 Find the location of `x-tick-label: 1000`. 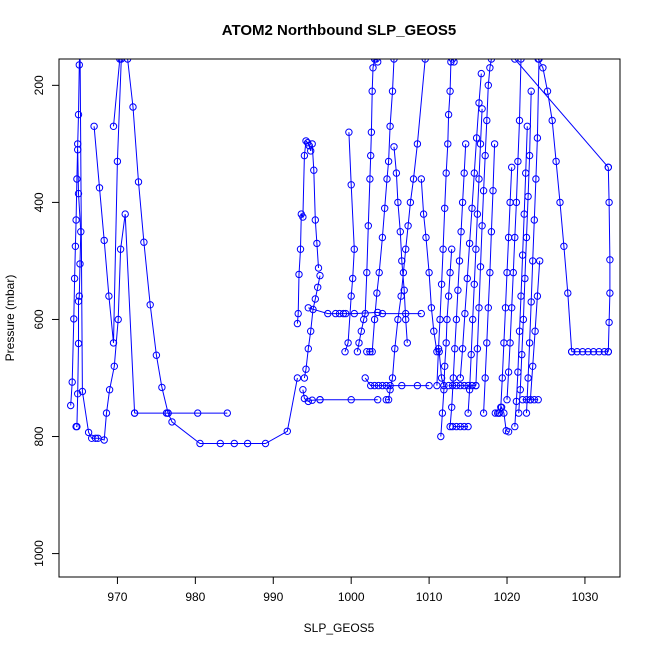

x-tick-label: 1000 is located at coordinates (351, 597).